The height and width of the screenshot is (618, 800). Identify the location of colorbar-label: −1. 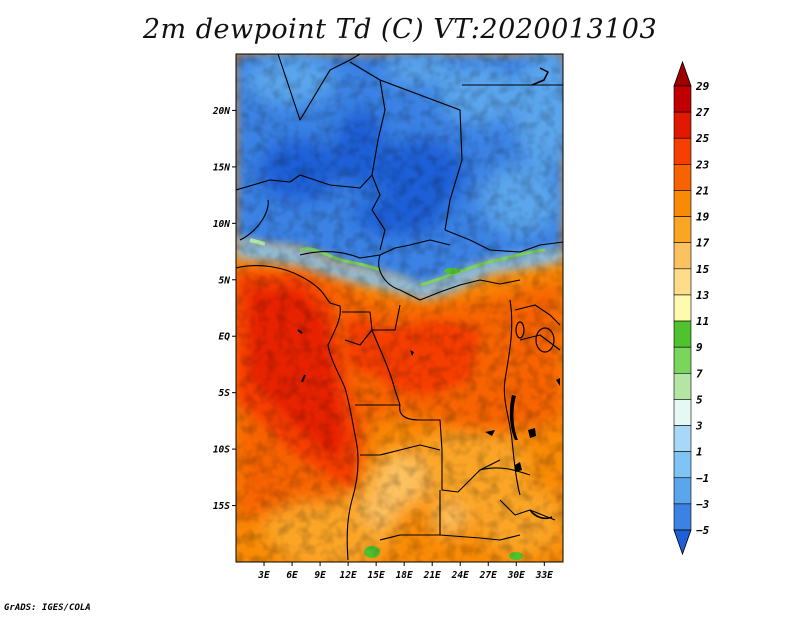
(702, 478).